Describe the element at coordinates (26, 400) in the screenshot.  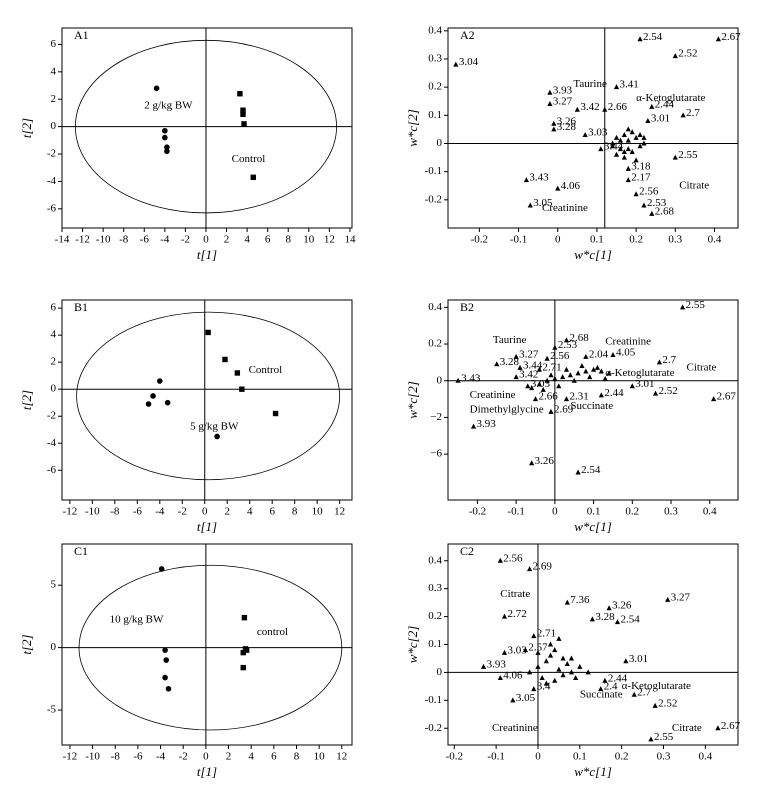
I see `y-axis-label: t[2]` at that location.